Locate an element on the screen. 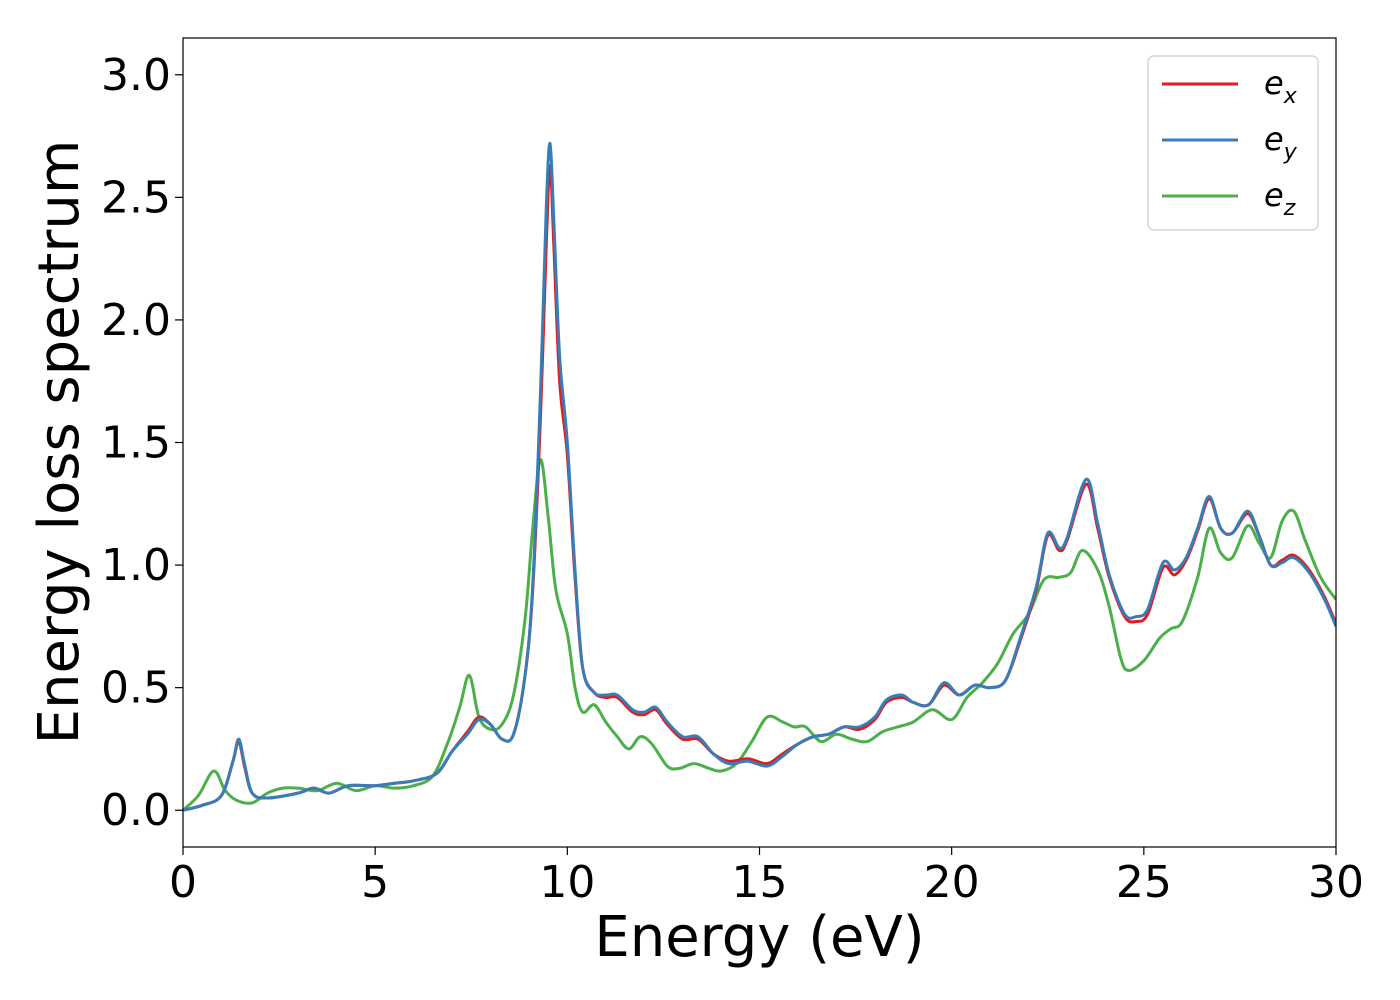  legend-label-subscript: z is located at coordinates (1289, 208).